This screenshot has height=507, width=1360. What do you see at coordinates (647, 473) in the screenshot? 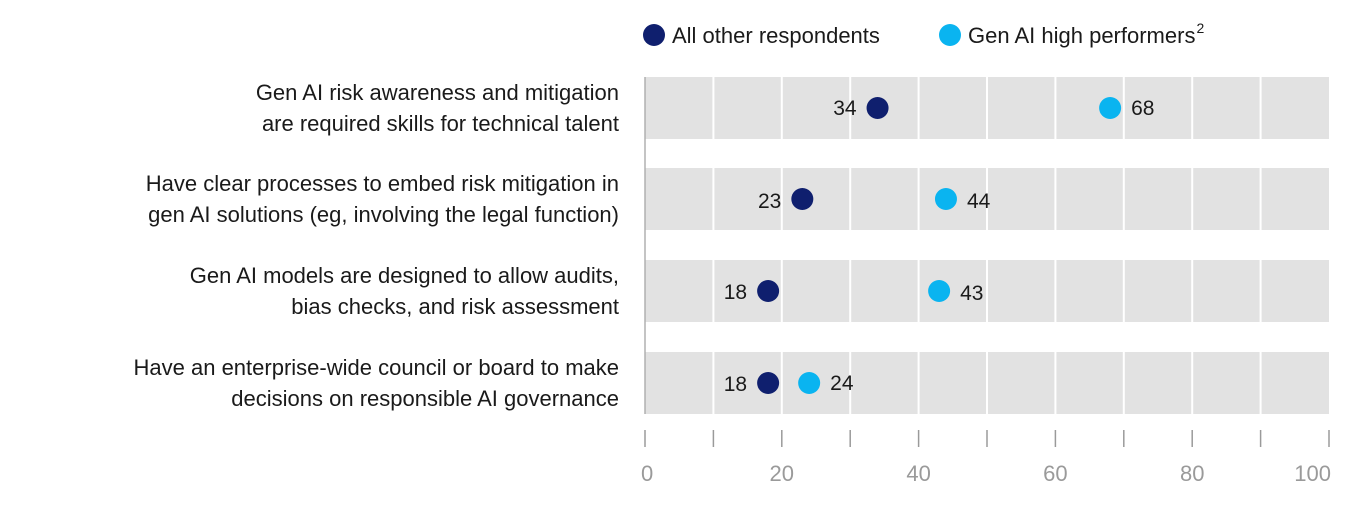
I see `x-tick-label: 0` at bounding box center [647, 473].